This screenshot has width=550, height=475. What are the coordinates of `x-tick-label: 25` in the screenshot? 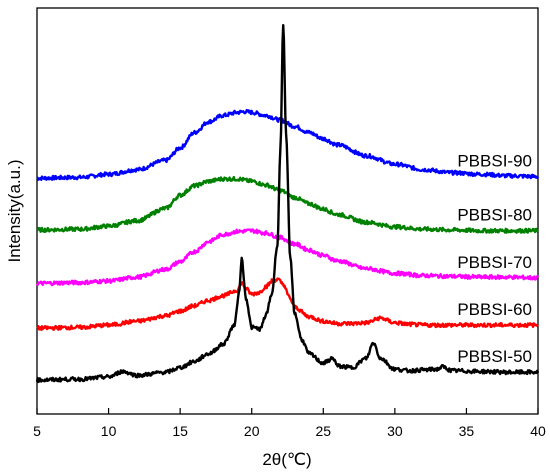 It's located at (323, 431).